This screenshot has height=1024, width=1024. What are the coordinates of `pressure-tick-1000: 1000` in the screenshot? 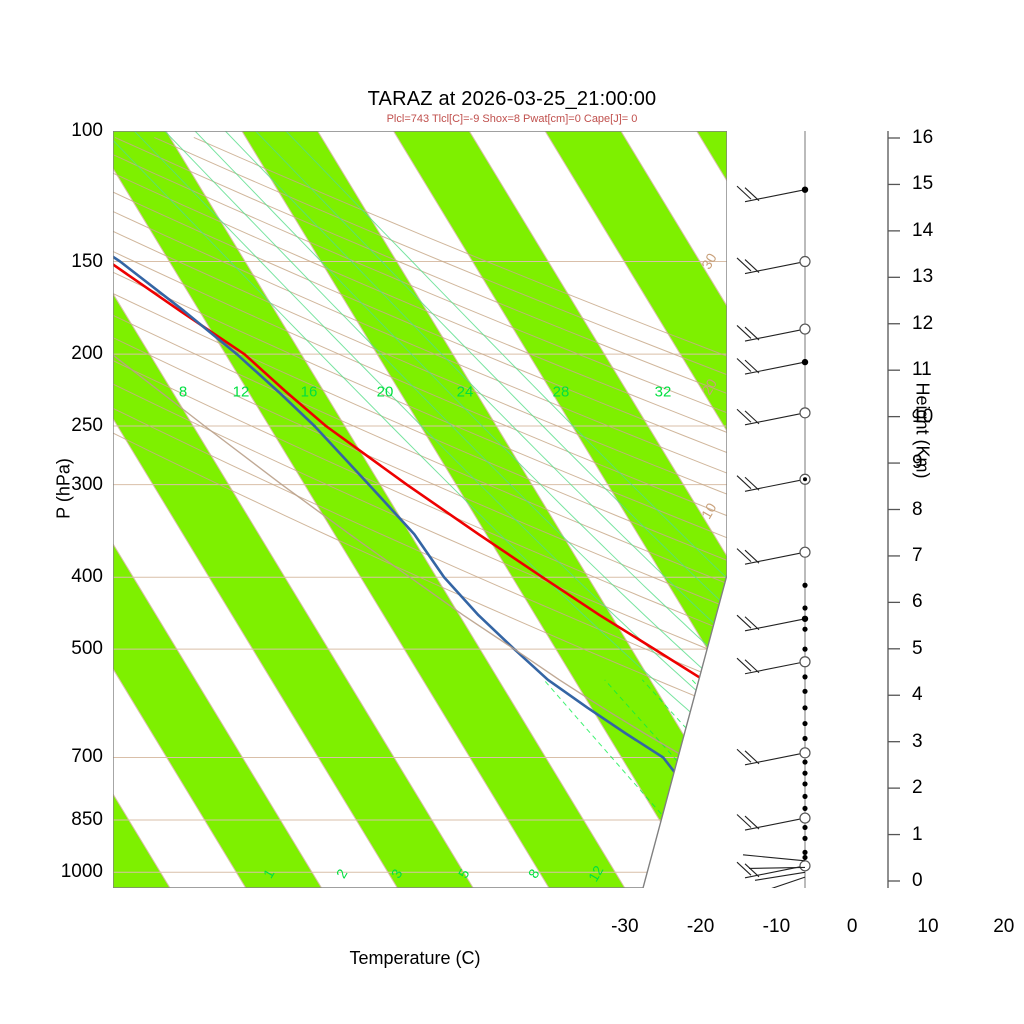 It's located at (81, 872).